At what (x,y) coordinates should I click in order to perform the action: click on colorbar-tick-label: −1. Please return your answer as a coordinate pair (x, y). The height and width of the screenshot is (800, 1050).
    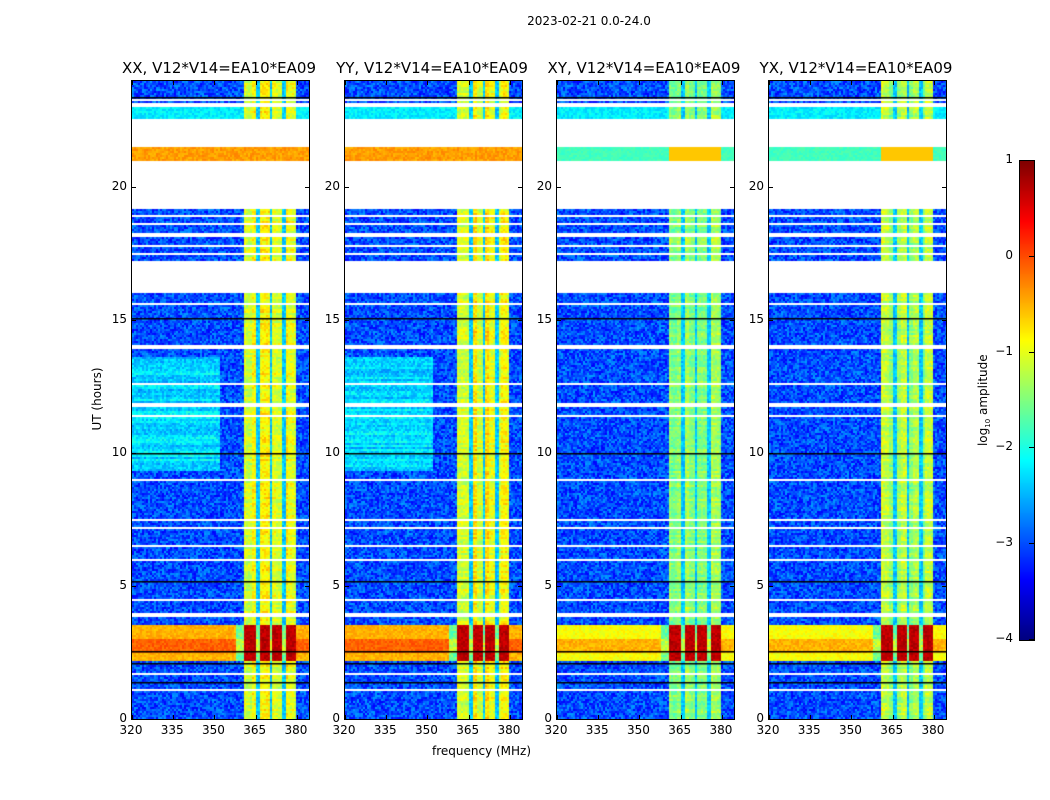
    Looking at the image, I should click on (1004, 350).